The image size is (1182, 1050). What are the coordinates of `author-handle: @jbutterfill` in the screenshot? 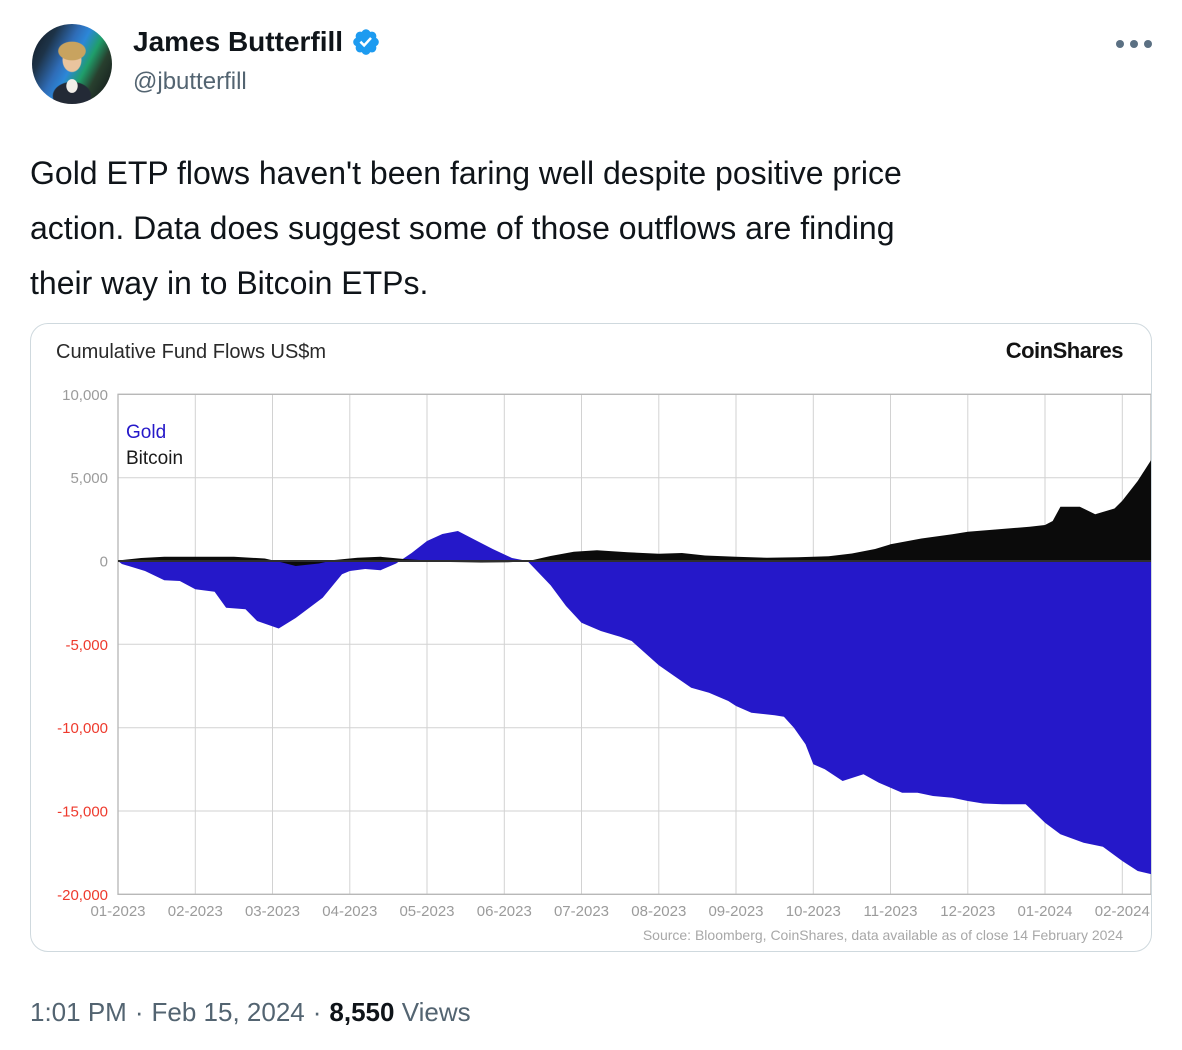 It's located at (190, 81).